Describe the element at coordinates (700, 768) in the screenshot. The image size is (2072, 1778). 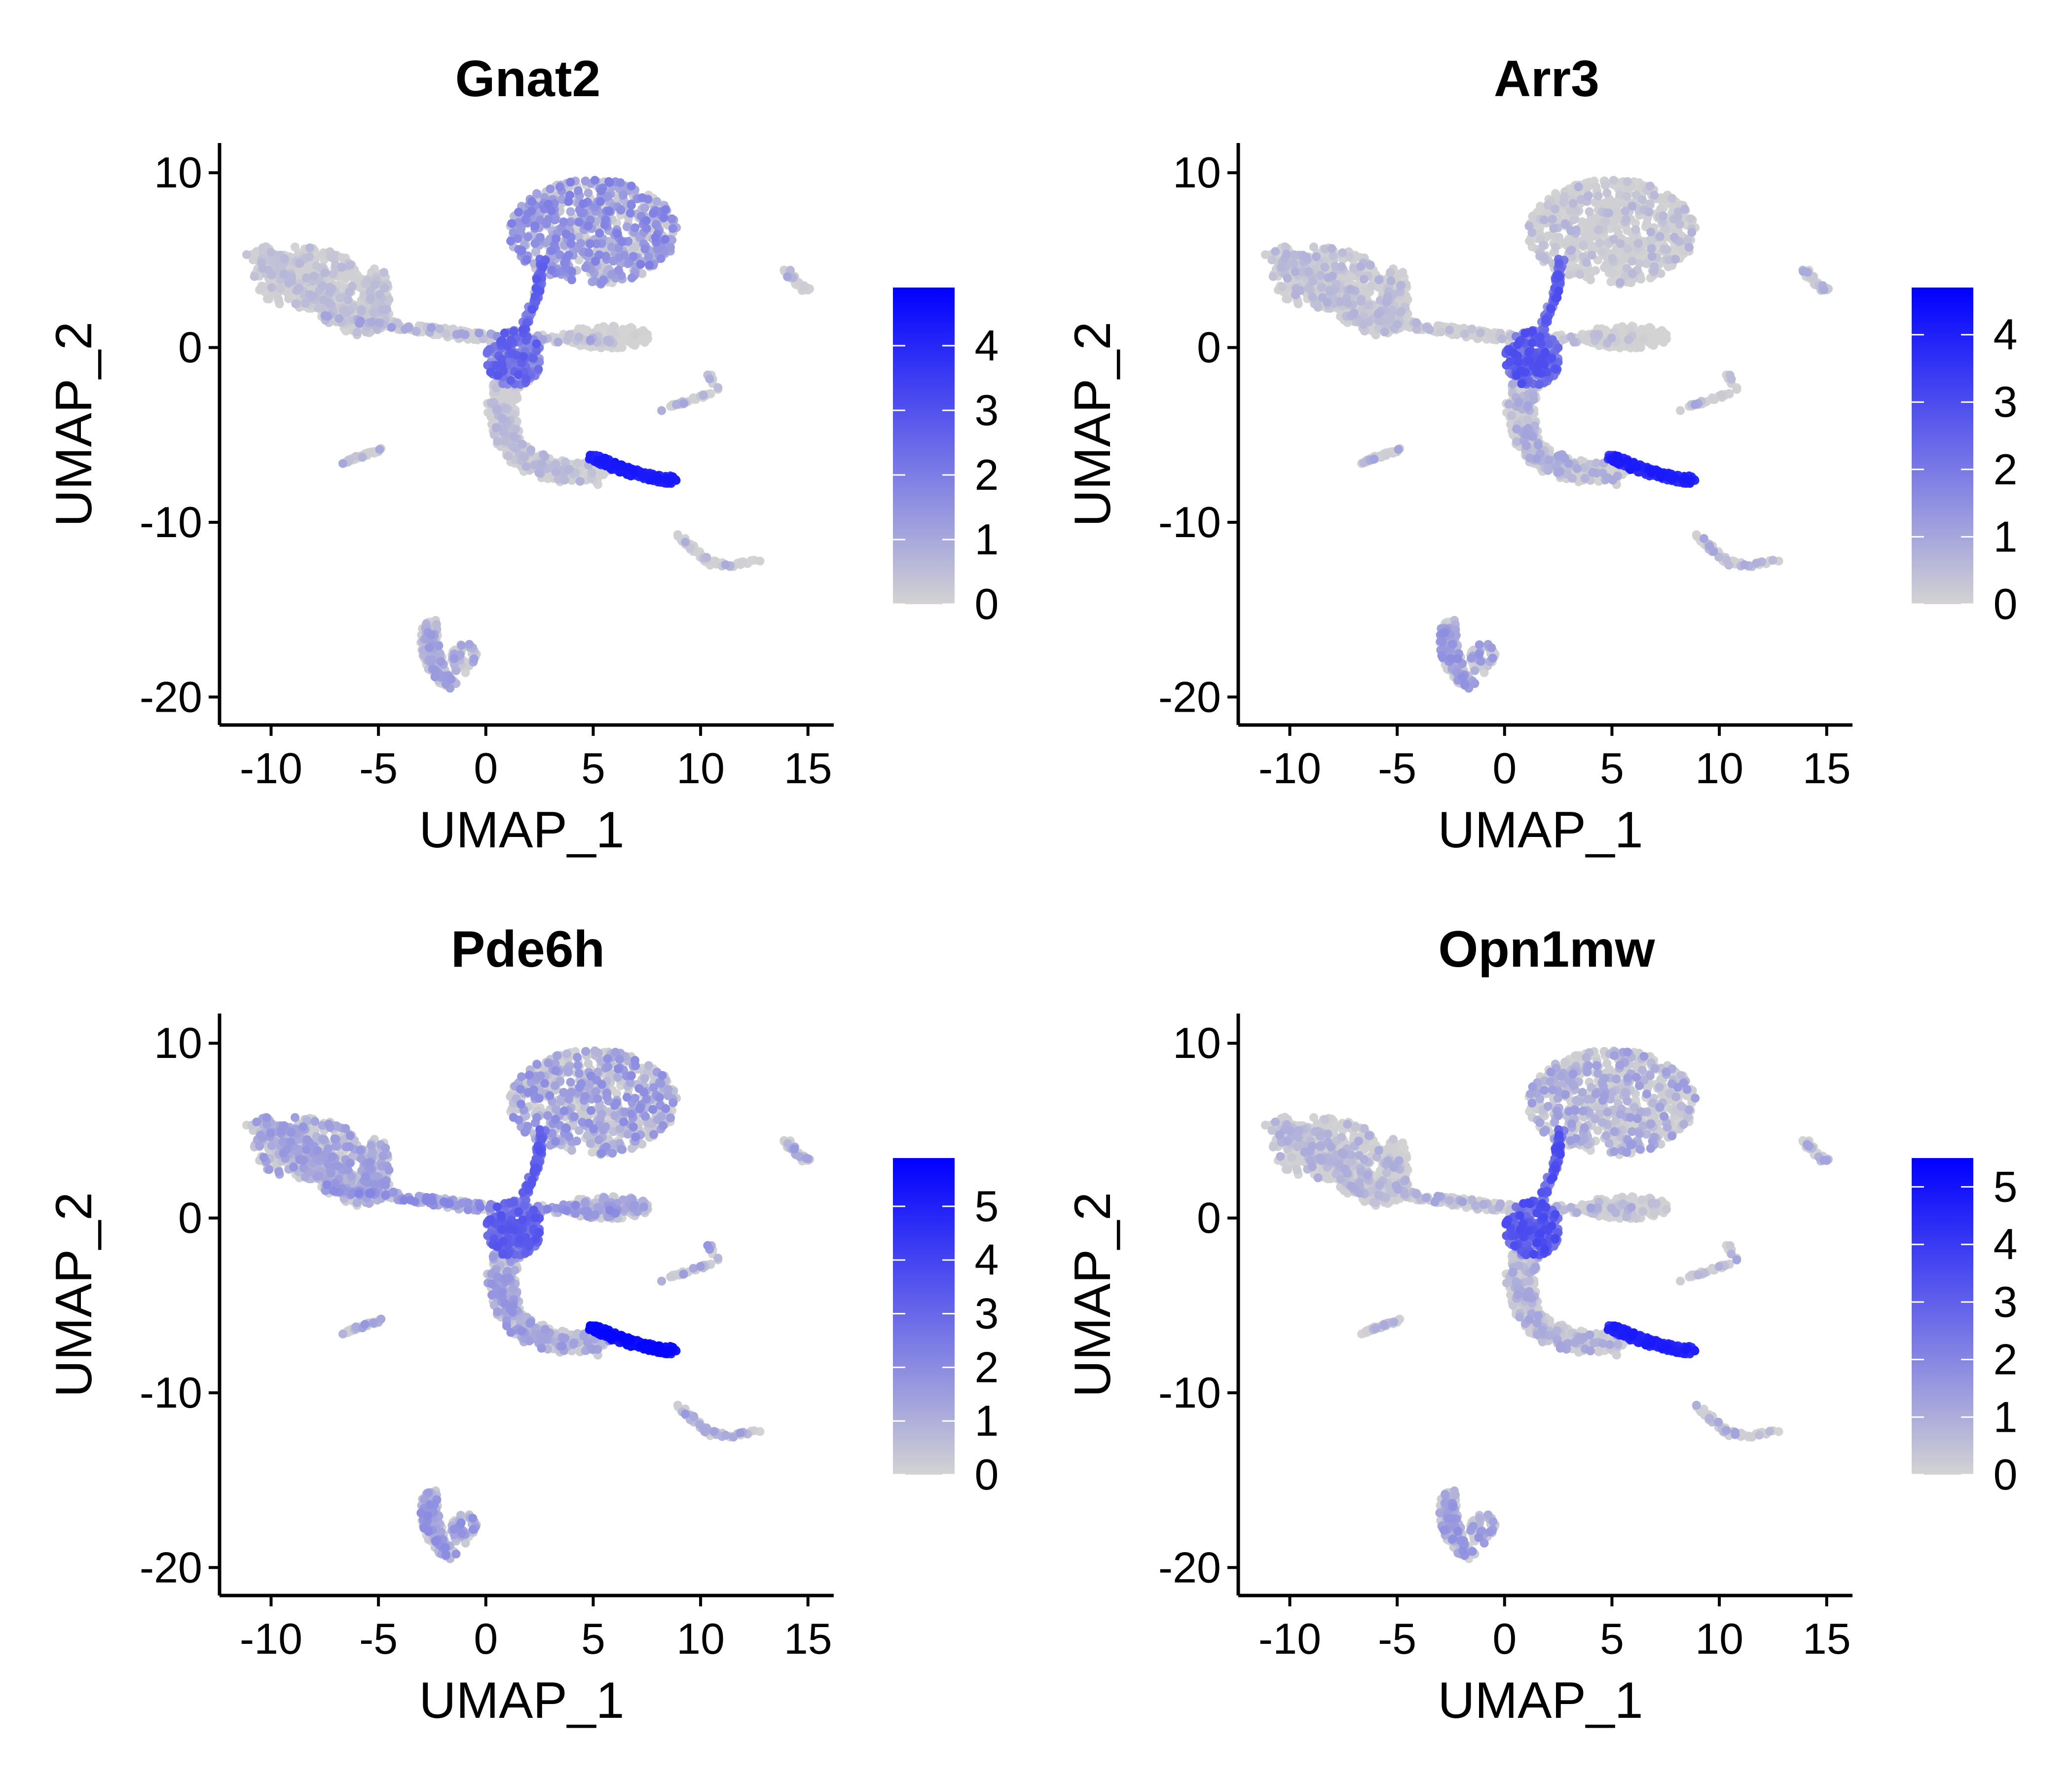
I see `x-tick-label: 10` at that location.